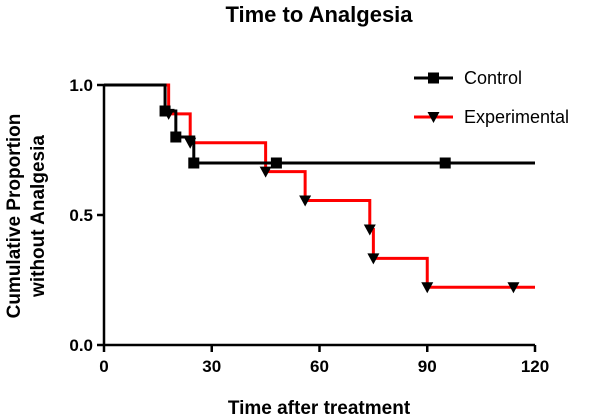 Image resolution: width=603 pixels, height=419 pixels. What do you see at coordinates (433, 117) in the screenshot?
I see `legend-marker-experimental` at bounding box center [433, 117].